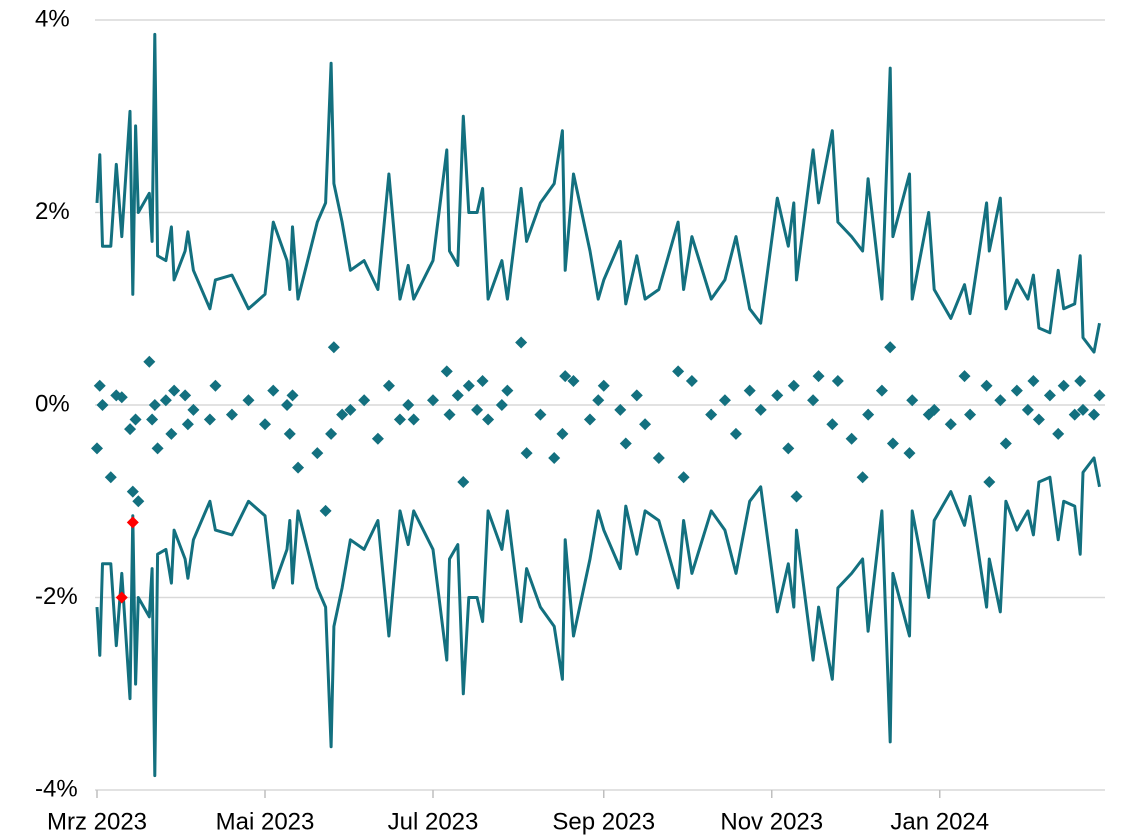 This screenshot has height=836, width=1126. Describe the element at coordinates (939, 821) in the screenshot. I see `x-tick-label: Jan 2024` at that location.